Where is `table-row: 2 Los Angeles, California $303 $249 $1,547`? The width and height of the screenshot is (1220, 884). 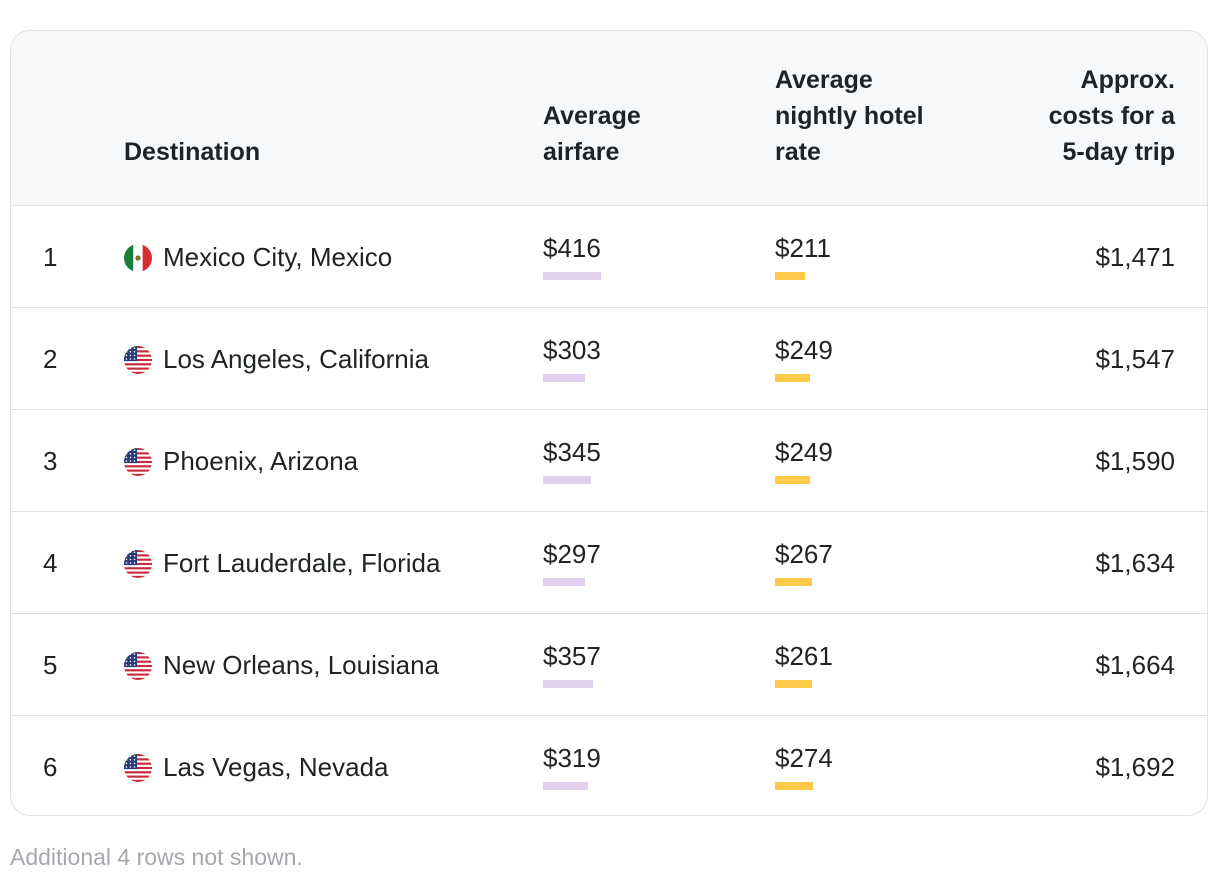
table-row: 2 Los Angeles, California $303 $249 $1,547 is located at coordinates (609, 359).